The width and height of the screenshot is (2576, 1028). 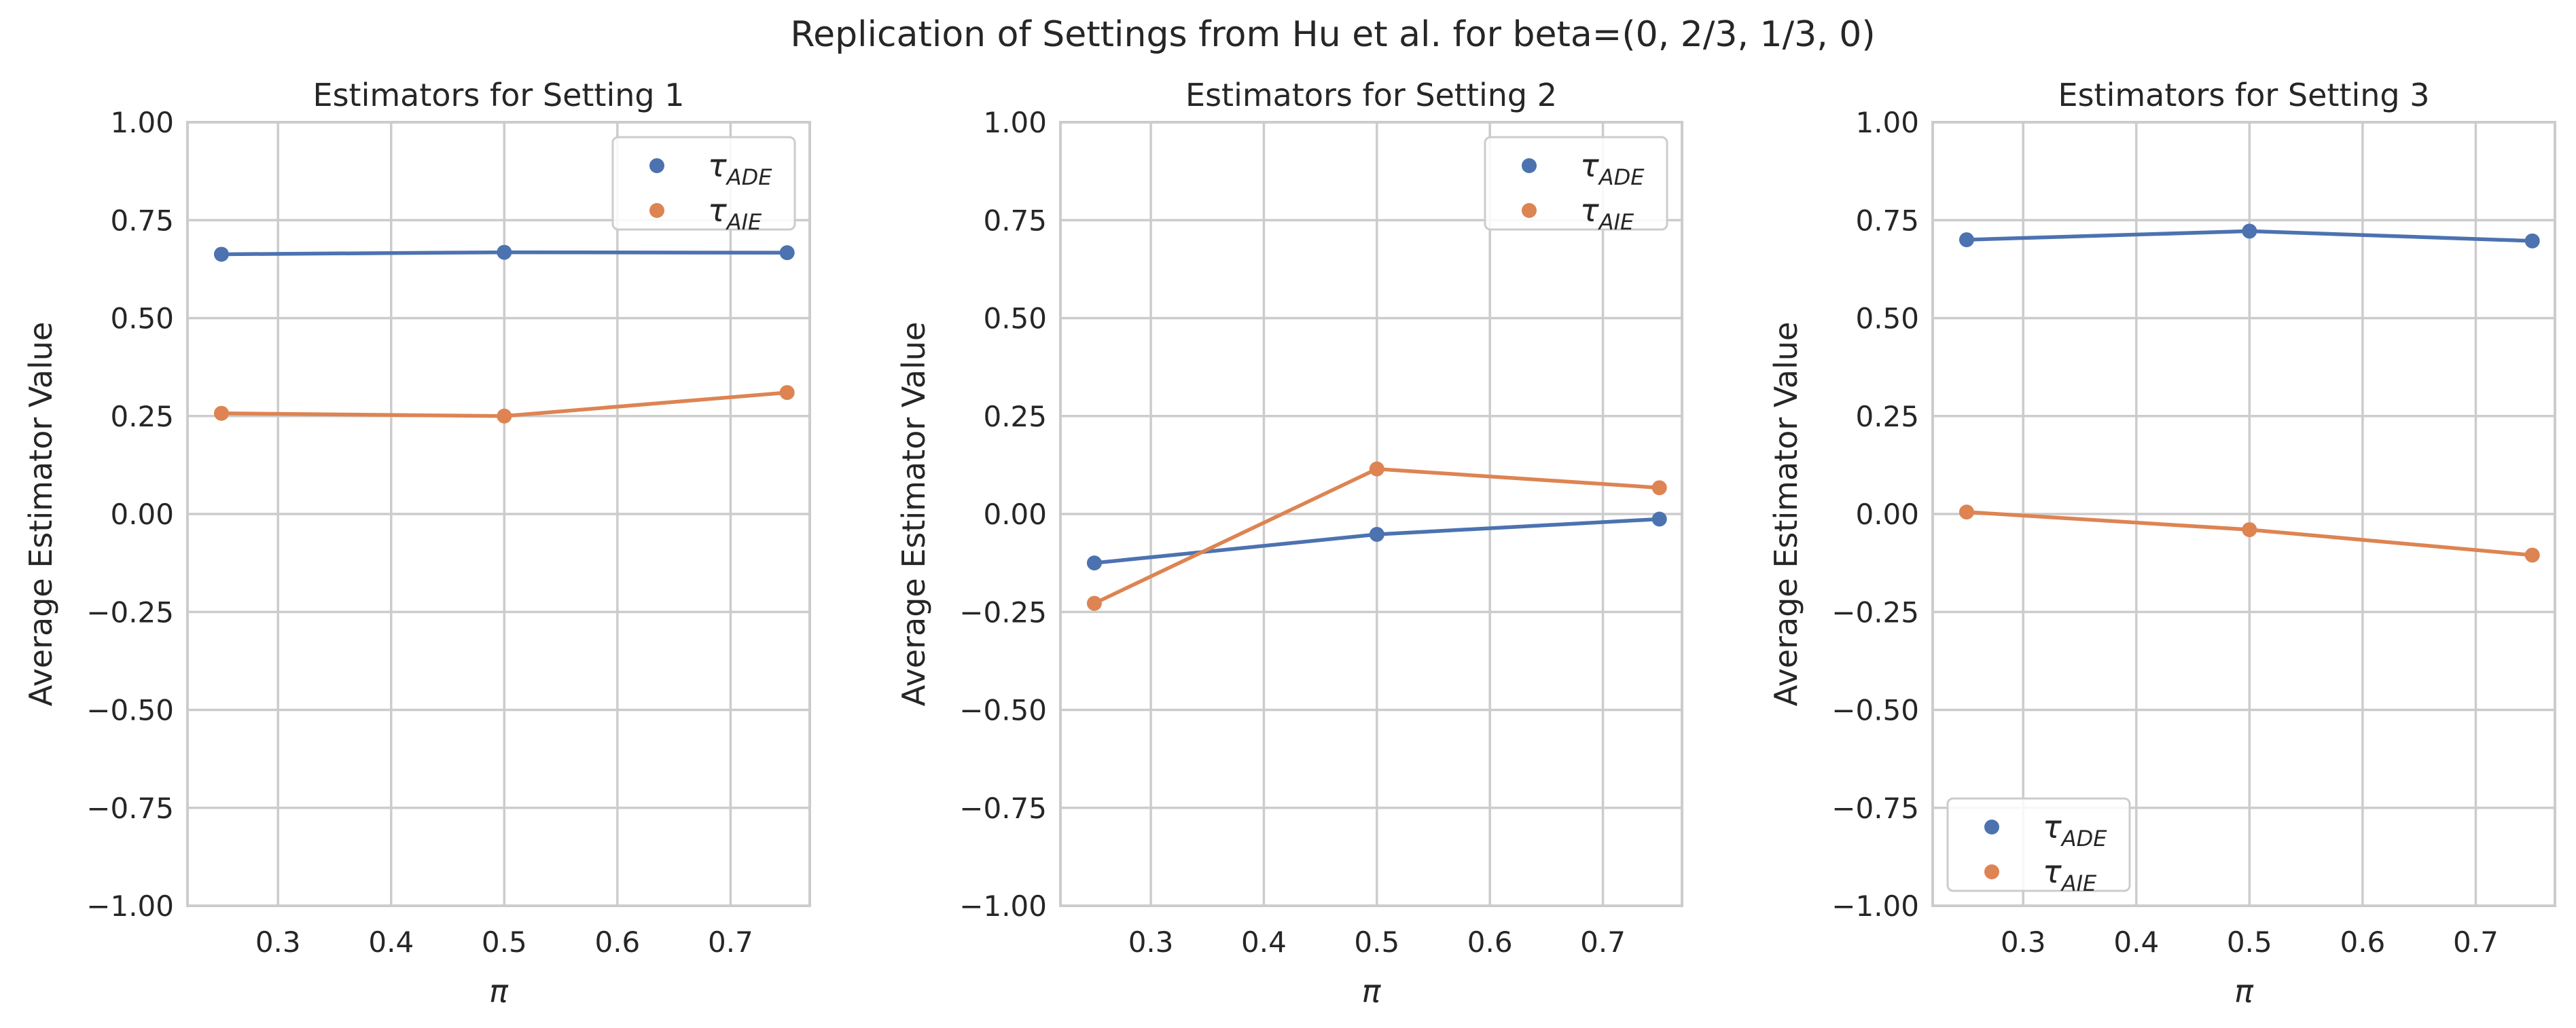 I want to click on subplot-title: Estimators for Setting 1, so click(x=499, y=95).